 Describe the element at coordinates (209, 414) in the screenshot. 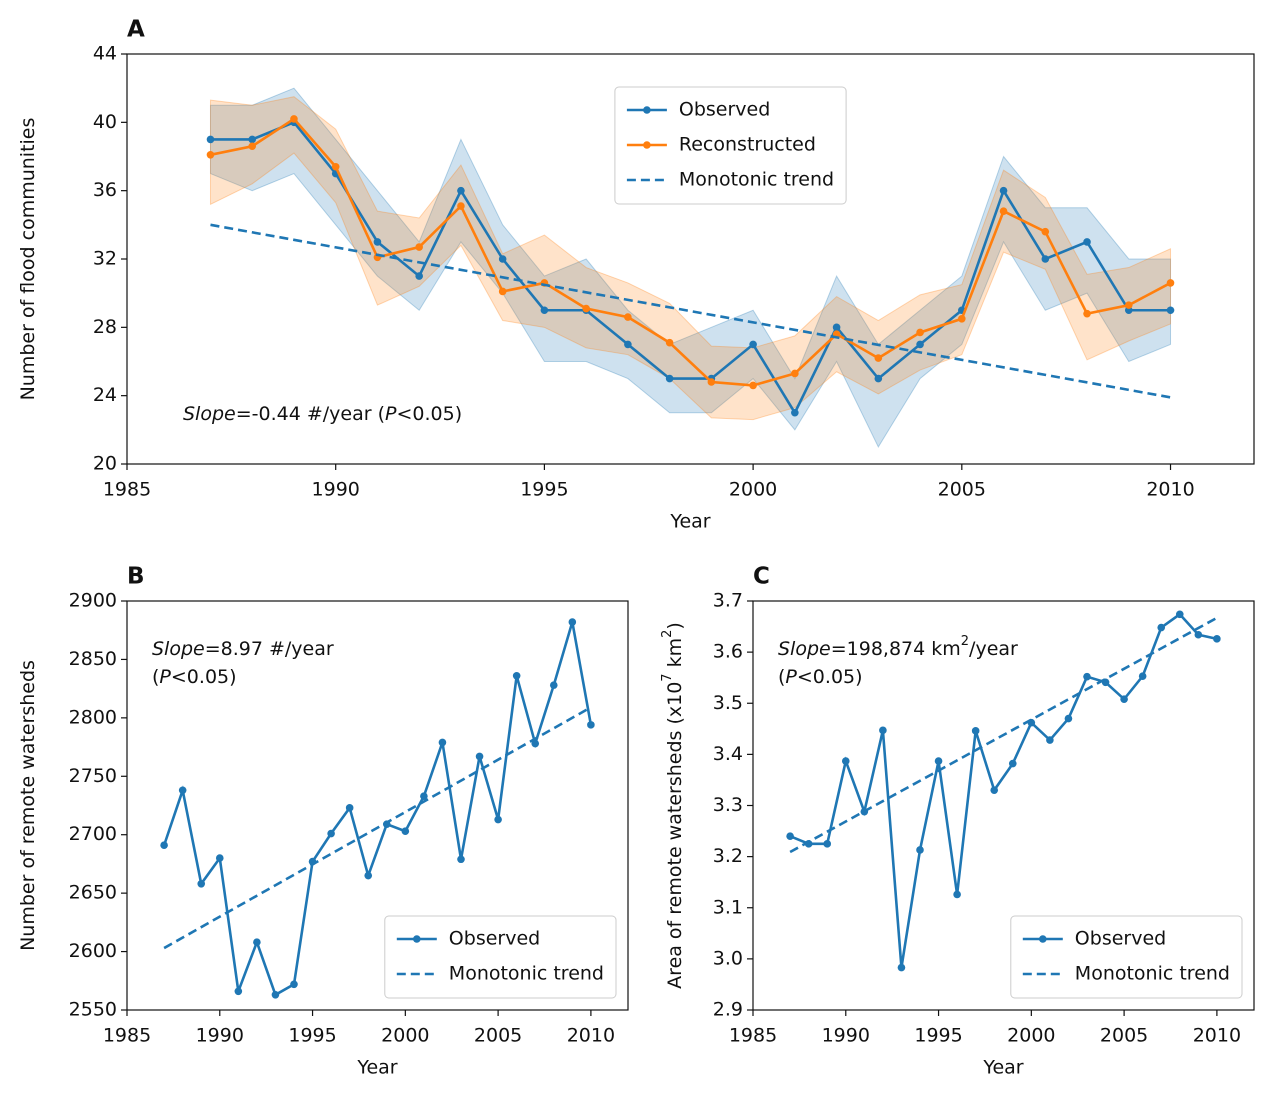

I see `text-run: Slope` at that location.